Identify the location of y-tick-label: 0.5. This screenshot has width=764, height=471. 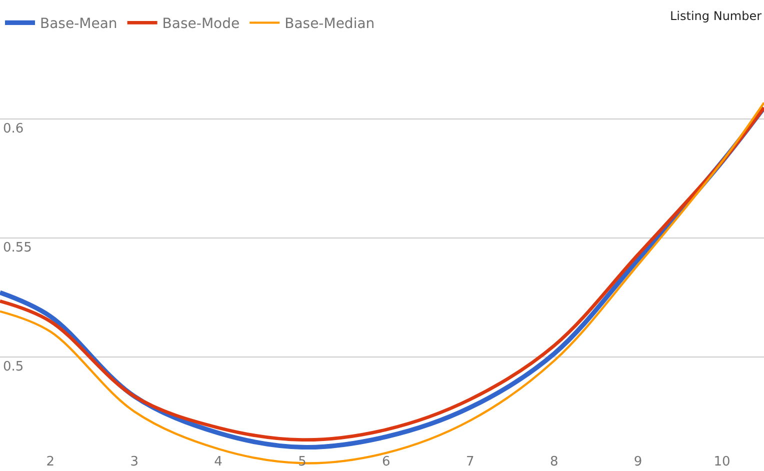
(13, 366).